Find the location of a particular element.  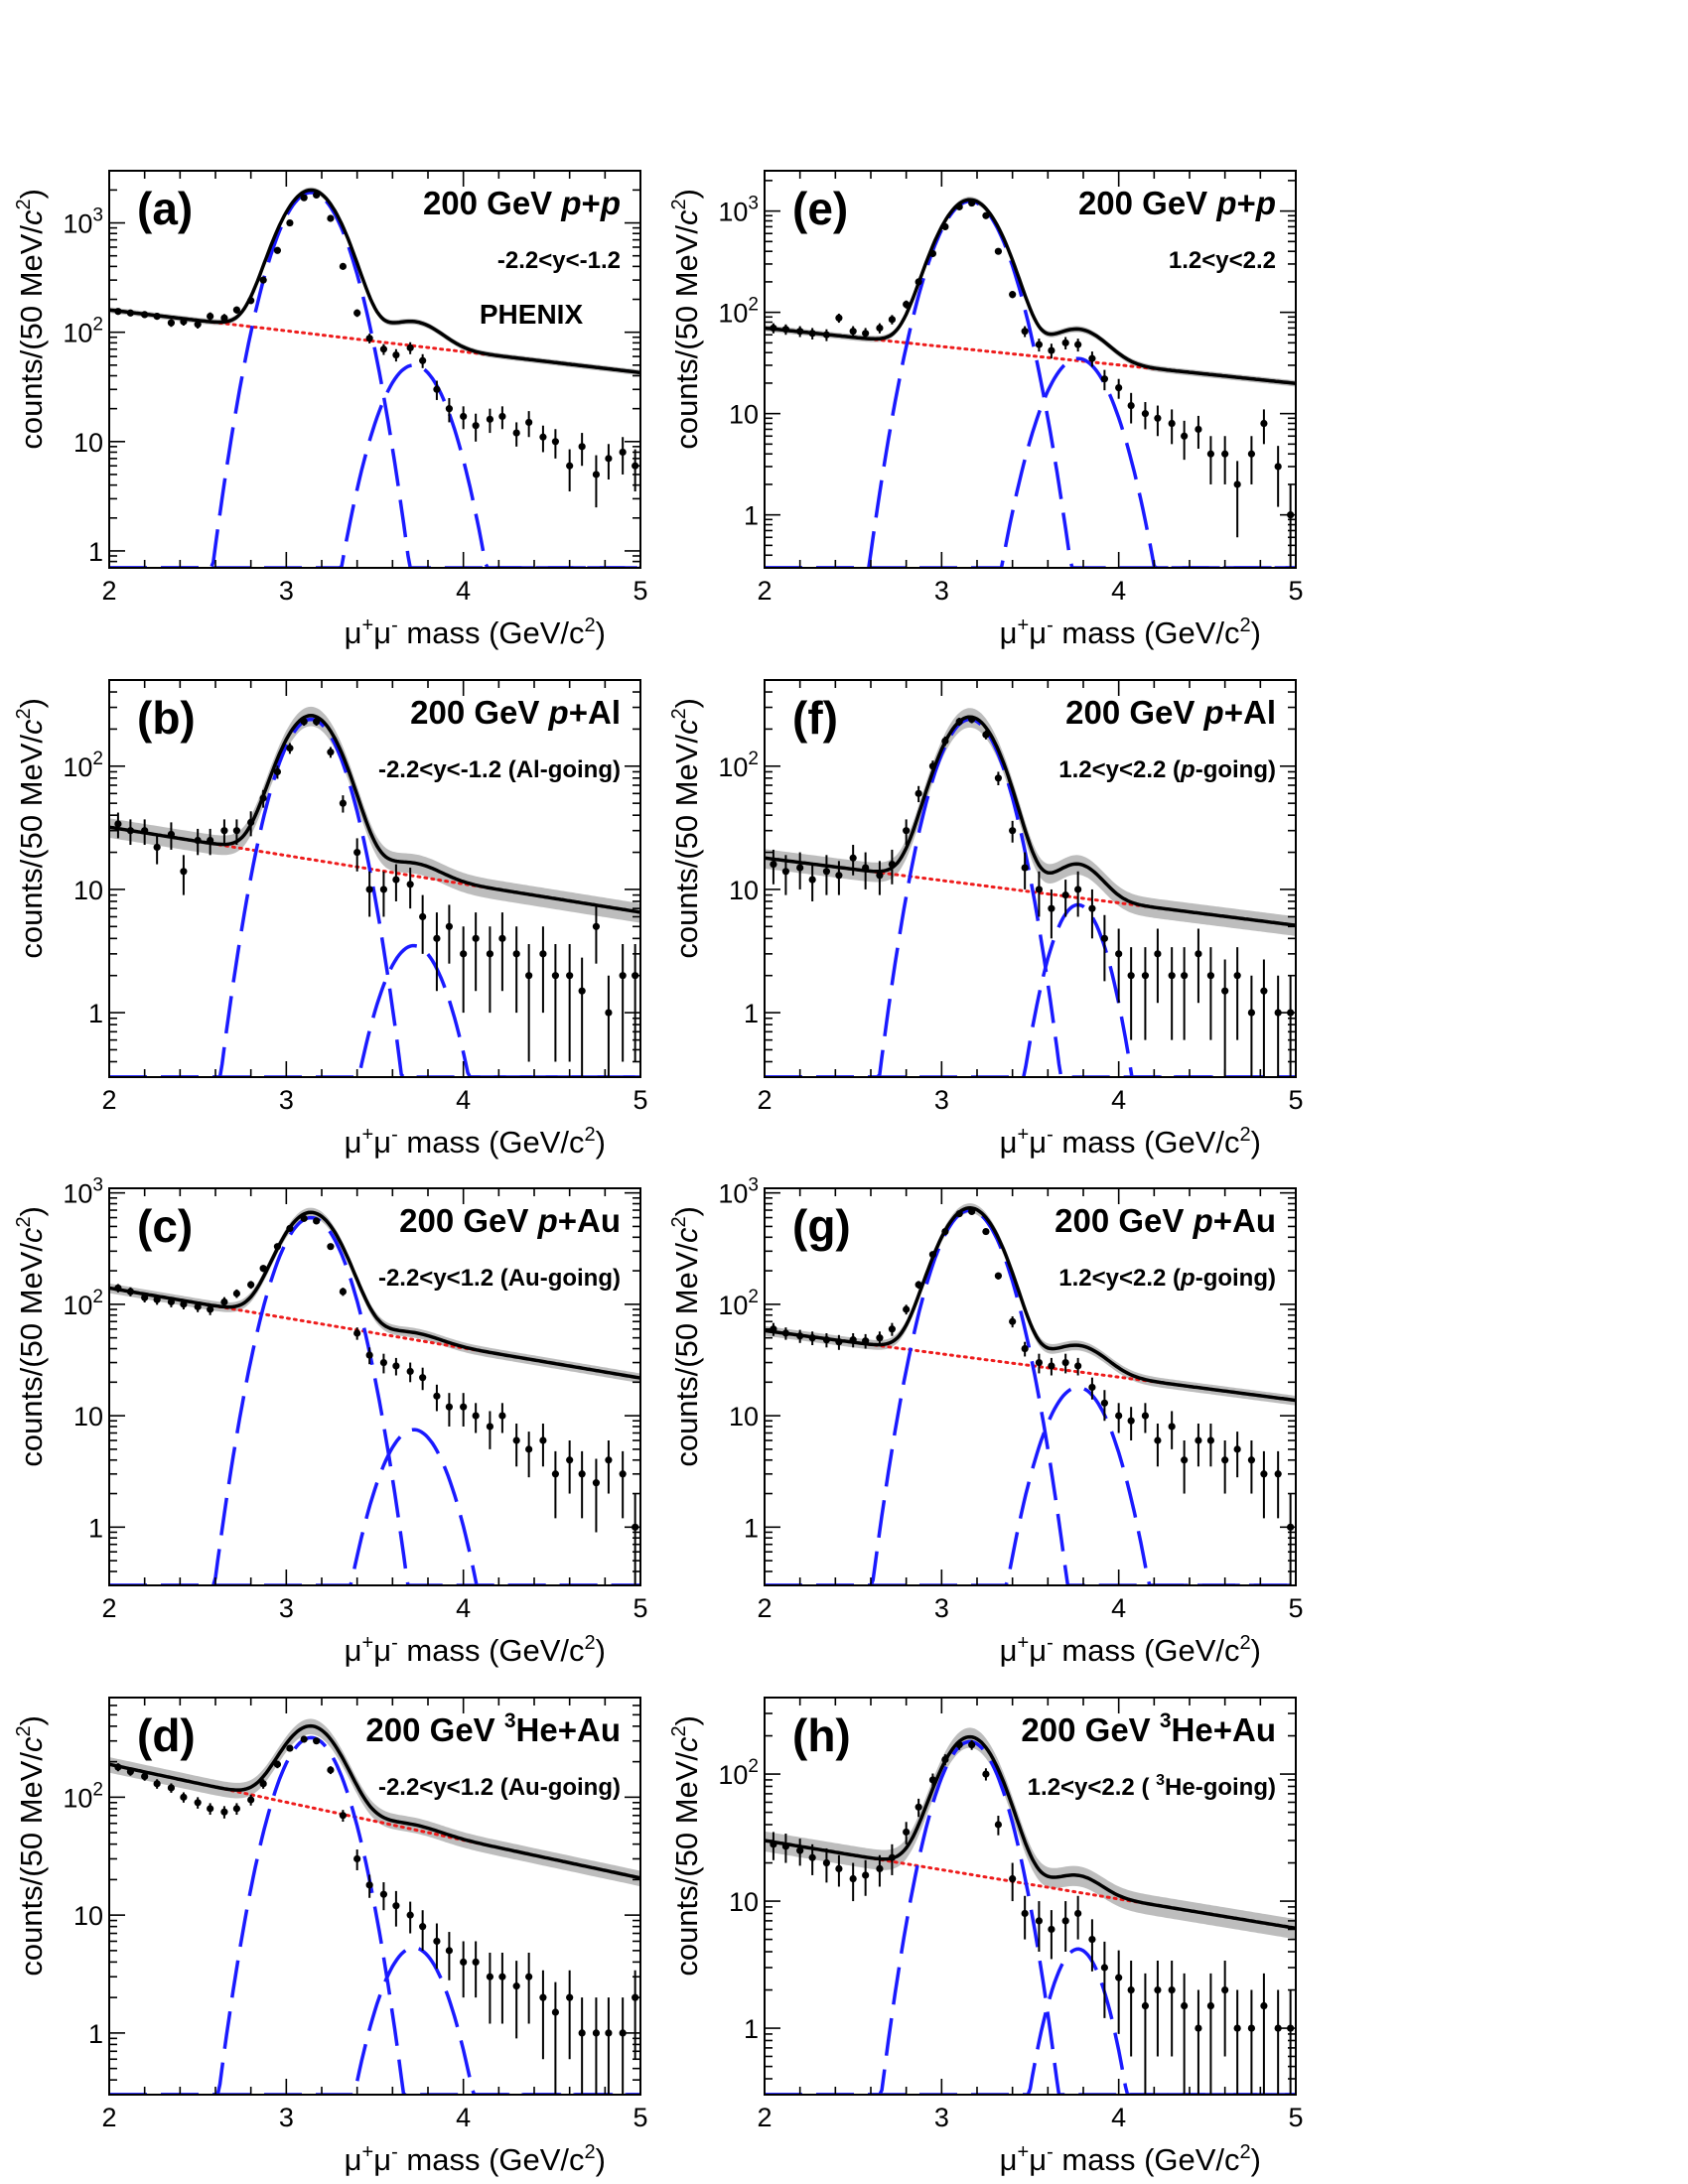

panel-label: (c) is located at coordinates (165, 1226).